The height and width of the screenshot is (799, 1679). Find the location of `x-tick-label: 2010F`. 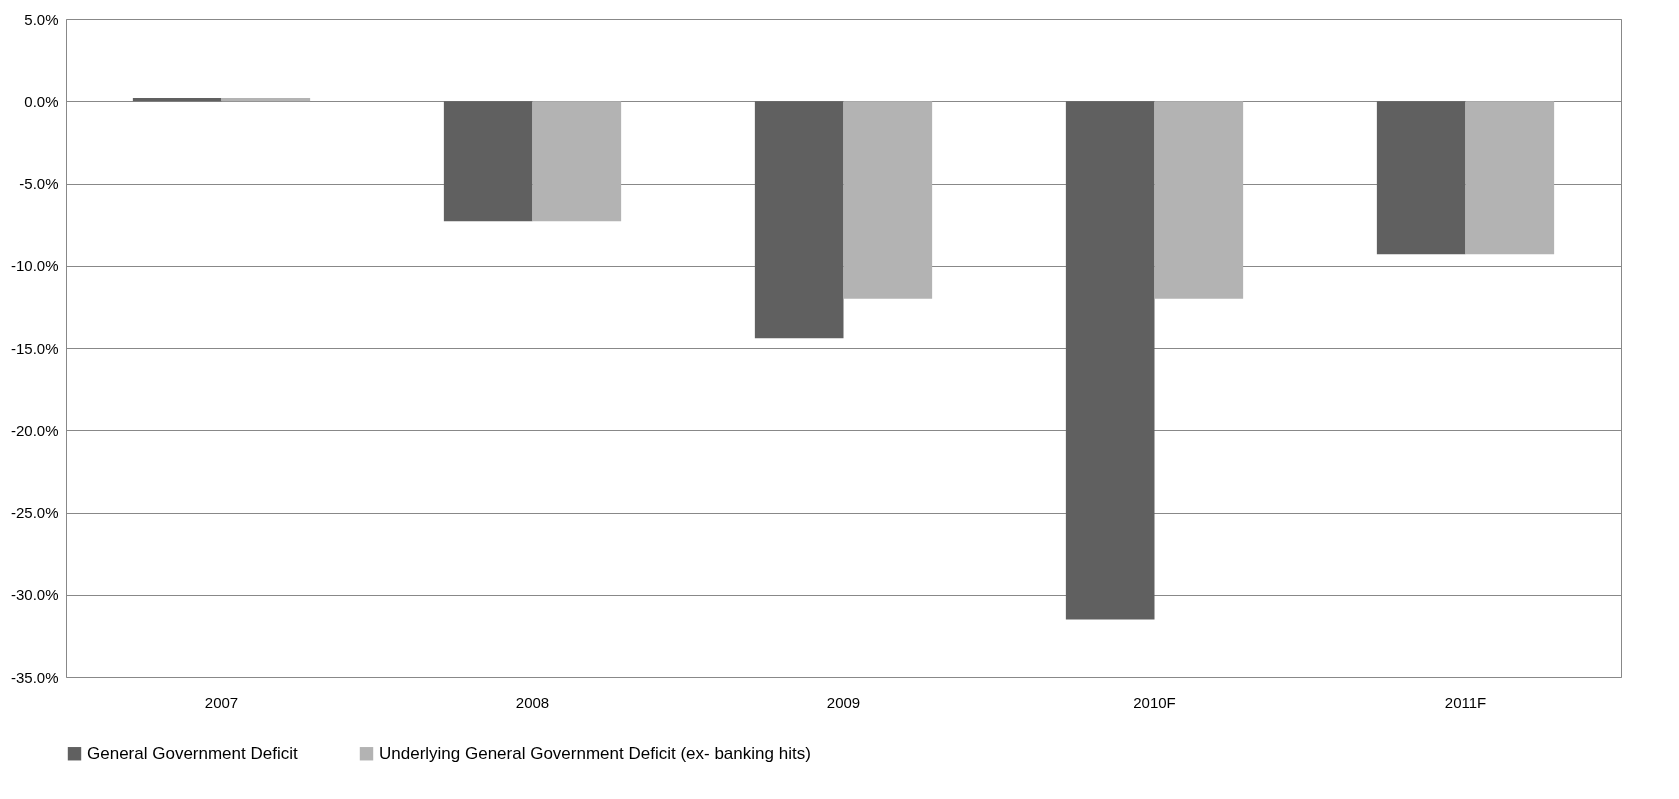

x-tick-label: 2010F is located at coordinates (1154, 702).